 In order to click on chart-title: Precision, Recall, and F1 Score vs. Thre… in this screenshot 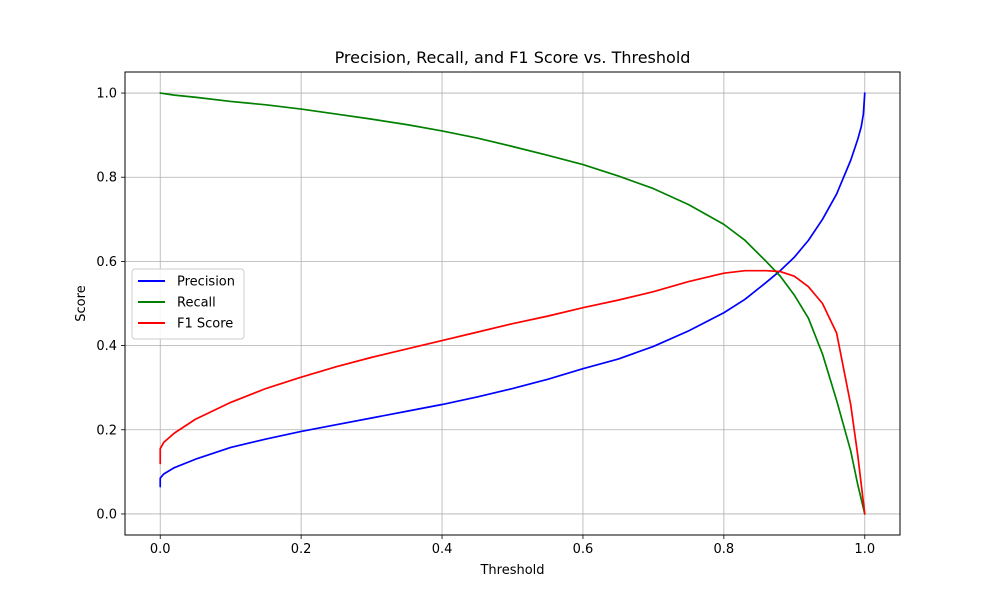, I will do `click(513, 57)`.